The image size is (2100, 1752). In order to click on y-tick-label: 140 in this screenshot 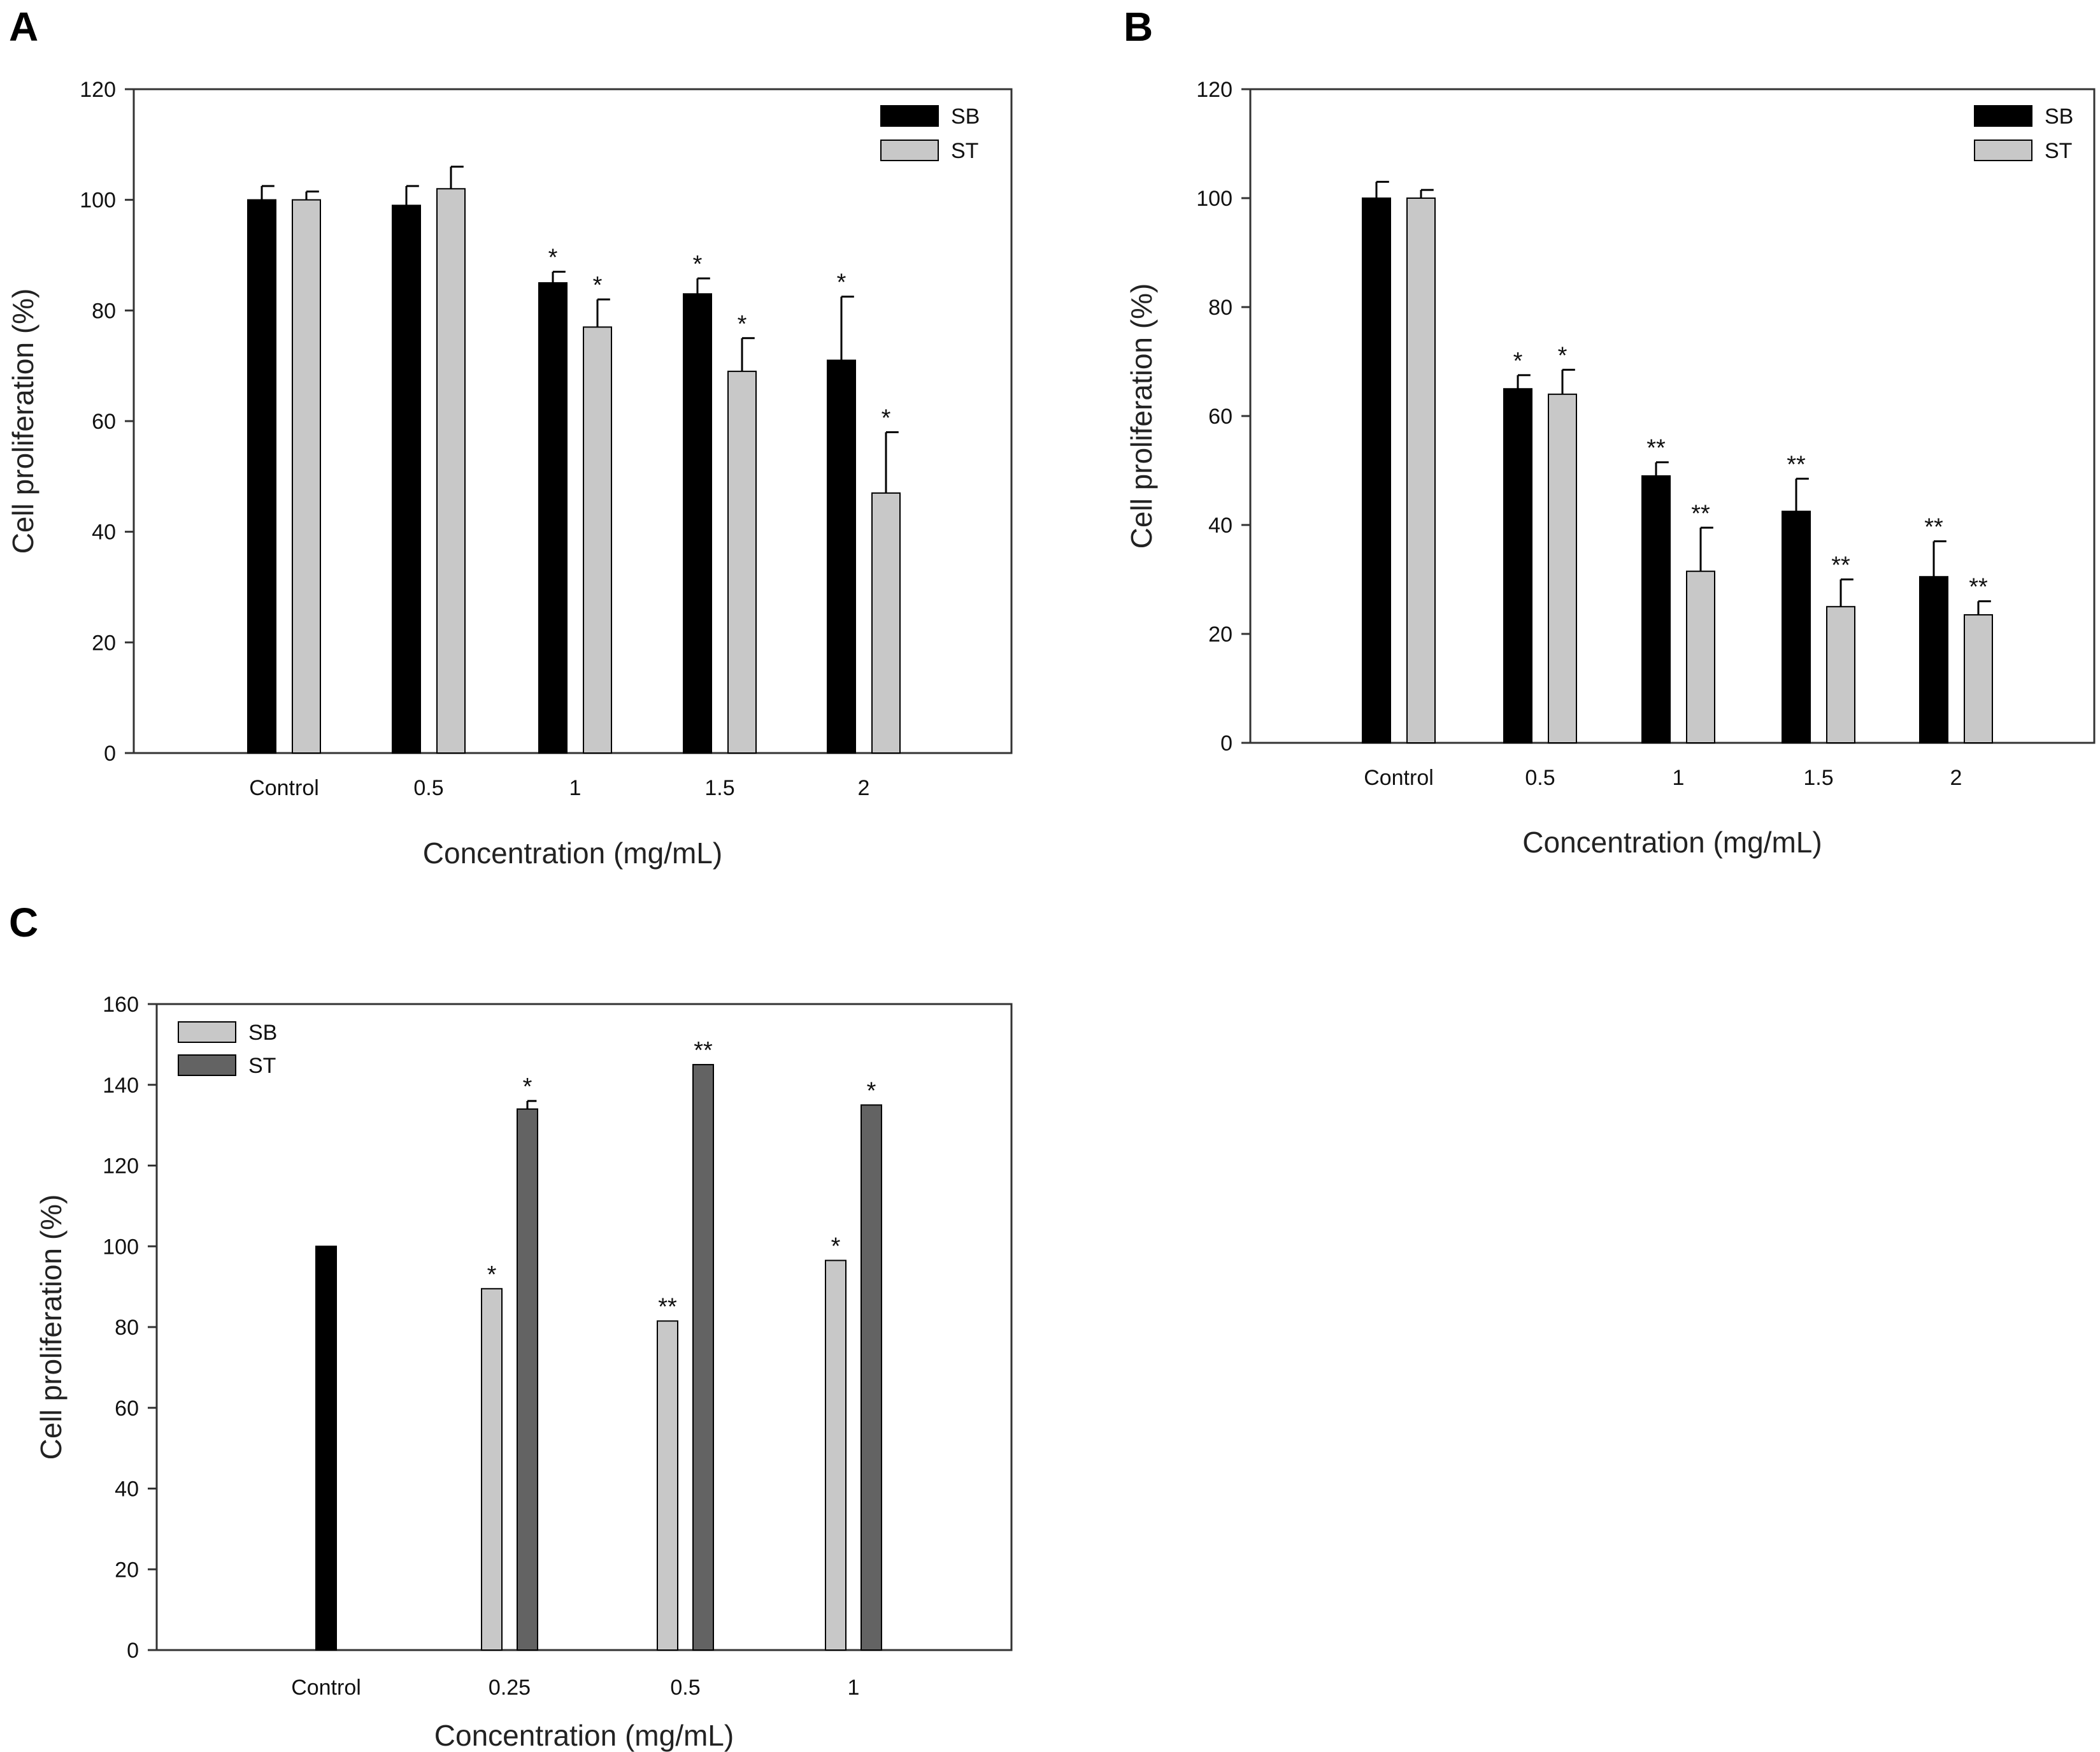, I will do `click(121, 1085)`.